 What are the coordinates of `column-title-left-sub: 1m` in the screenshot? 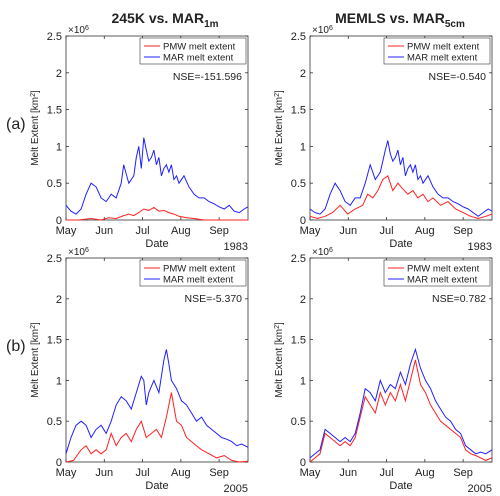 It's located at (211, 24).